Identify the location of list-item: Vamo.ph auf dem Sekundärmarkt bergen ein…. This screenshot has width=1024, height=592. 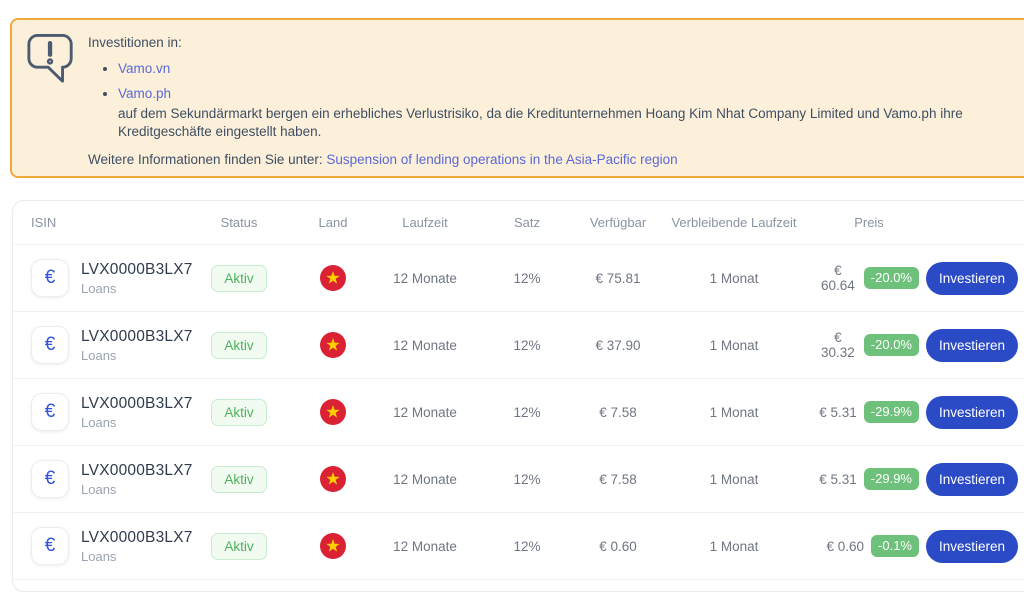
(554, 113).